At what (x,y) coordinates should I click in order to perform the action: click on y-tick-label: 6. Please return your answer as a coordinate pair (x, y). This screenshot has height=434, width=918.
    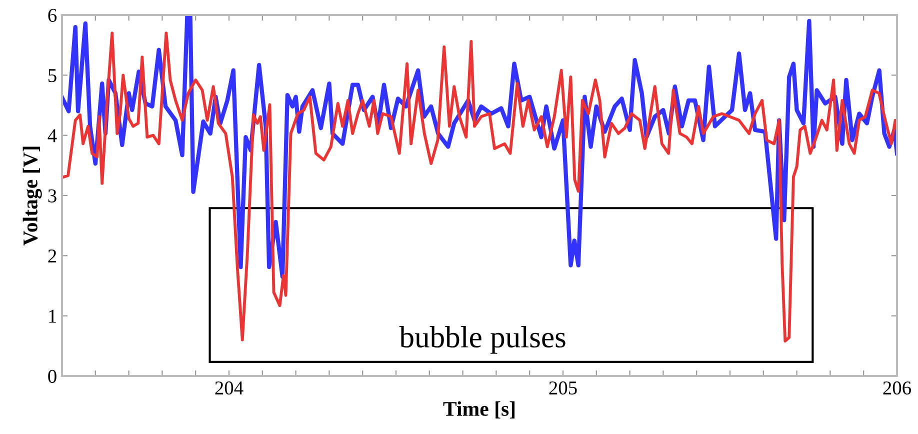
    Looking at the image, I should click on (52, 15).